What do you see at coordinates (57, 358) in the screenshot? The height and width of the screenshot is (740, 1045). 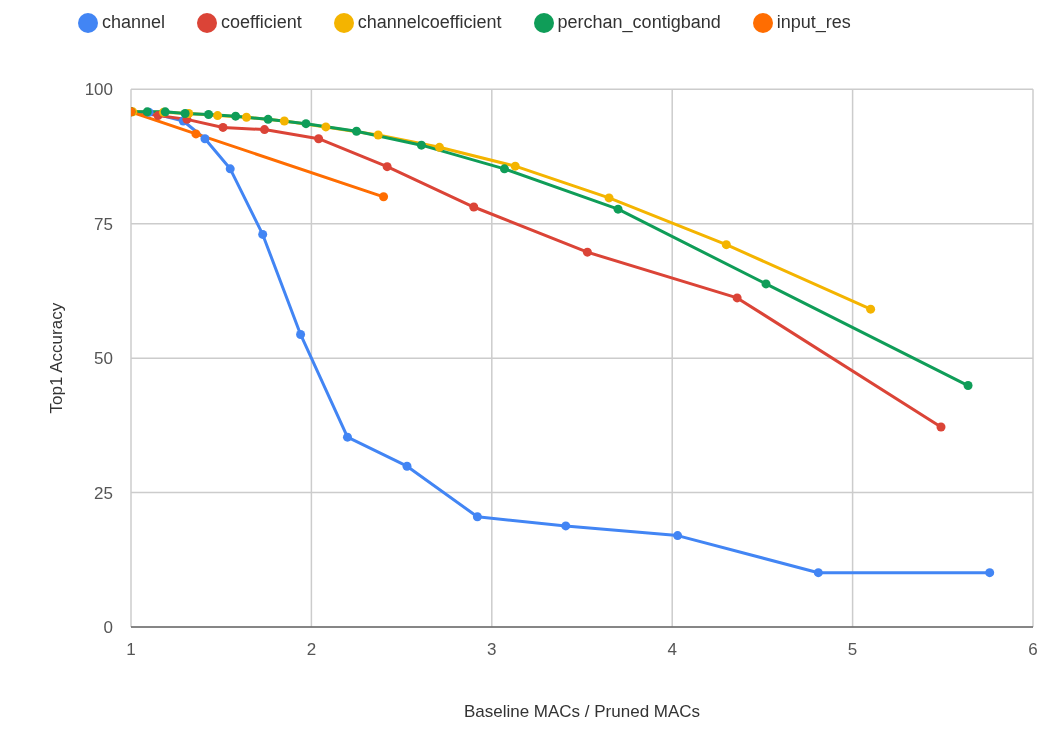 I see `y-axis-title: Top1 Accuracy` at bounding box center [57, 358].